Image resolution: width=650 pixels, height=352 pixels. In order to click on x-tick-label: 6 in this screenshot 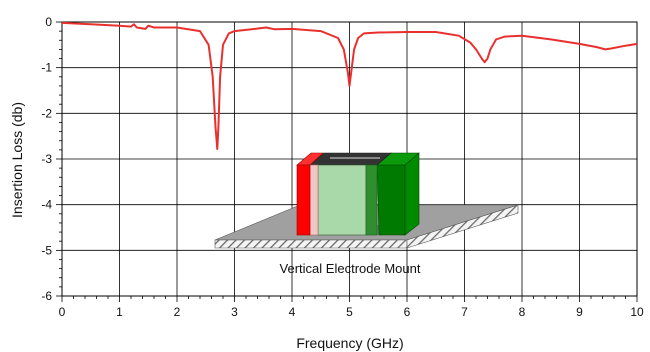, I will do `click(407, 312)`.